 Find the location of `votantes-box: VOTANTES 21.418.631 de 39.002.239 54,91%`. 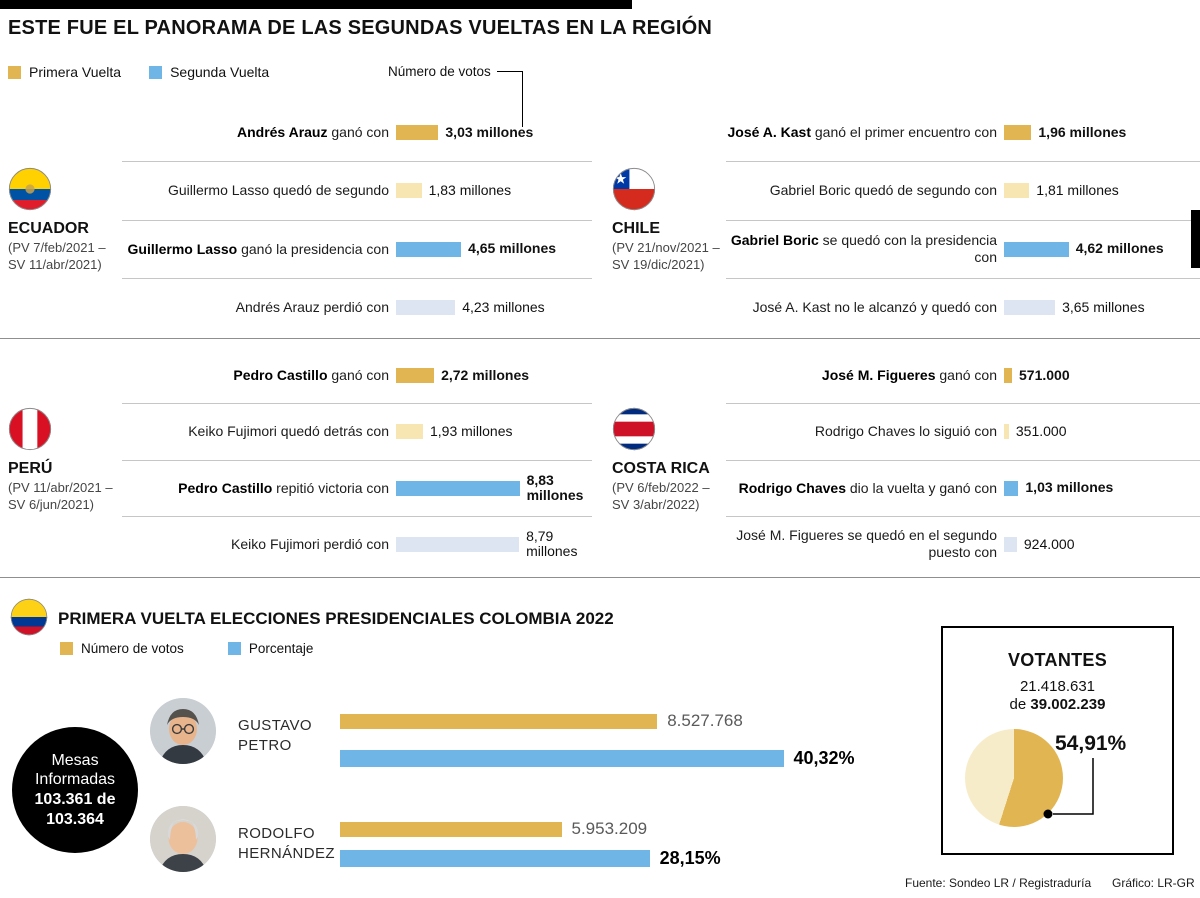

votantes-box: VOTANTES 21.418.631 de 39.002.239 54,91% is located at coordinates (1057, 740).